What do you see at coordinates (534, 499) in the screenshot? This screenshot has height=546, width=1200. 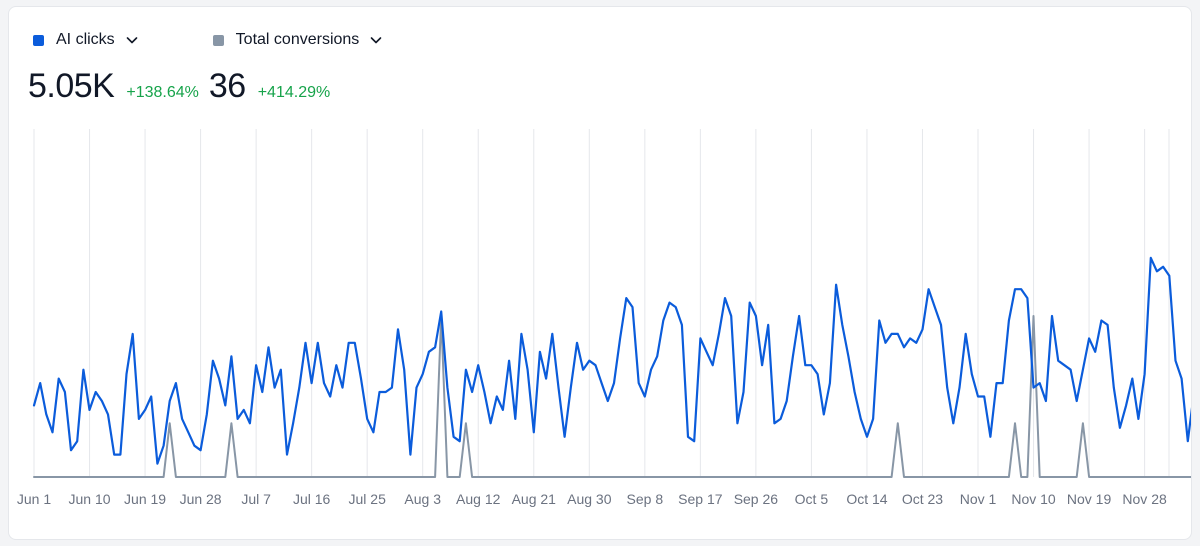 I see `x-tick-label: Aug 21` at bounding box center [534, 499].